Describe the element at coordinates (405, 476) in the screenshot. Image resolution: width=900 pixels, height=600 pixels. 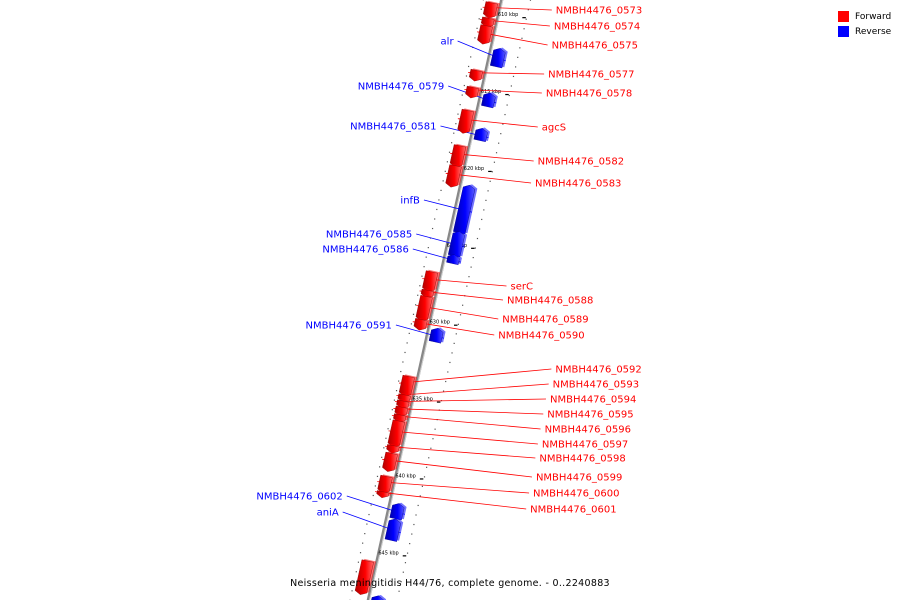
I see `scale-tick-label: 640 kbp` at that location.